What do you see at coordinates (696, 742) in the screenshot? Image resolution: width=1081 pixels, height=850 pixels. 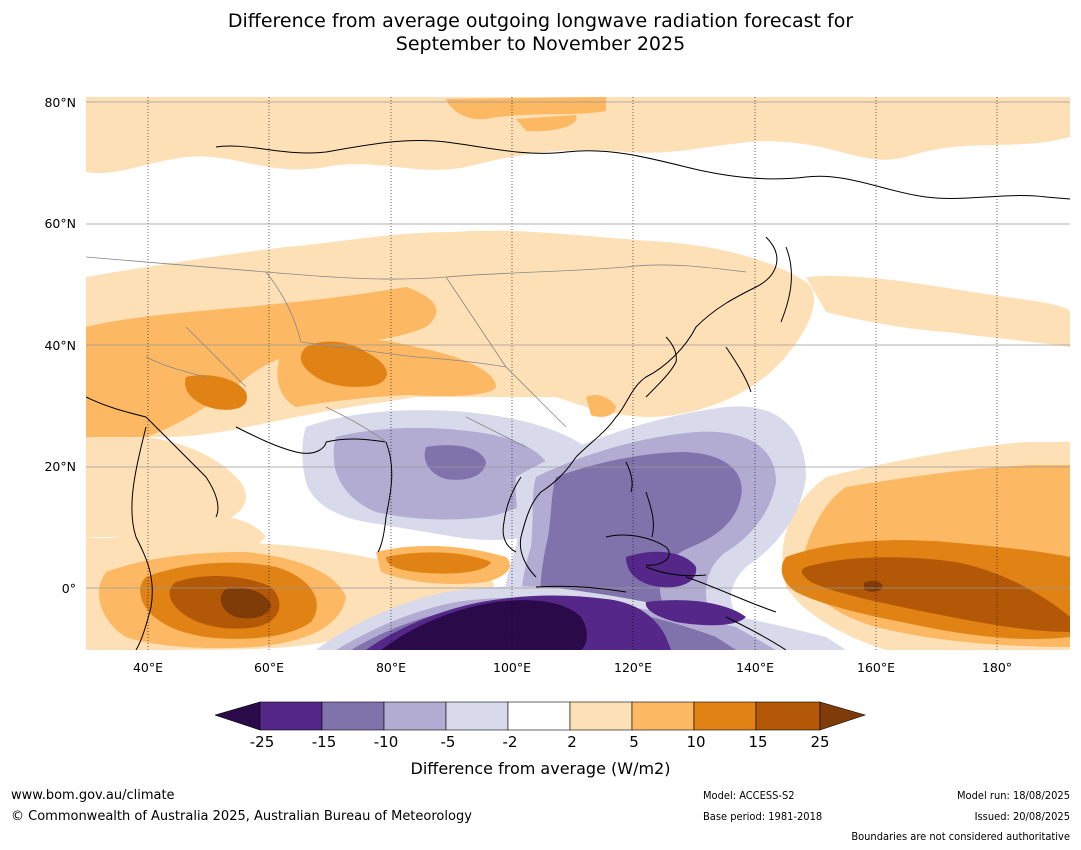 I see `colorbar-tick-8: 10` at bounding box center [696, 742].